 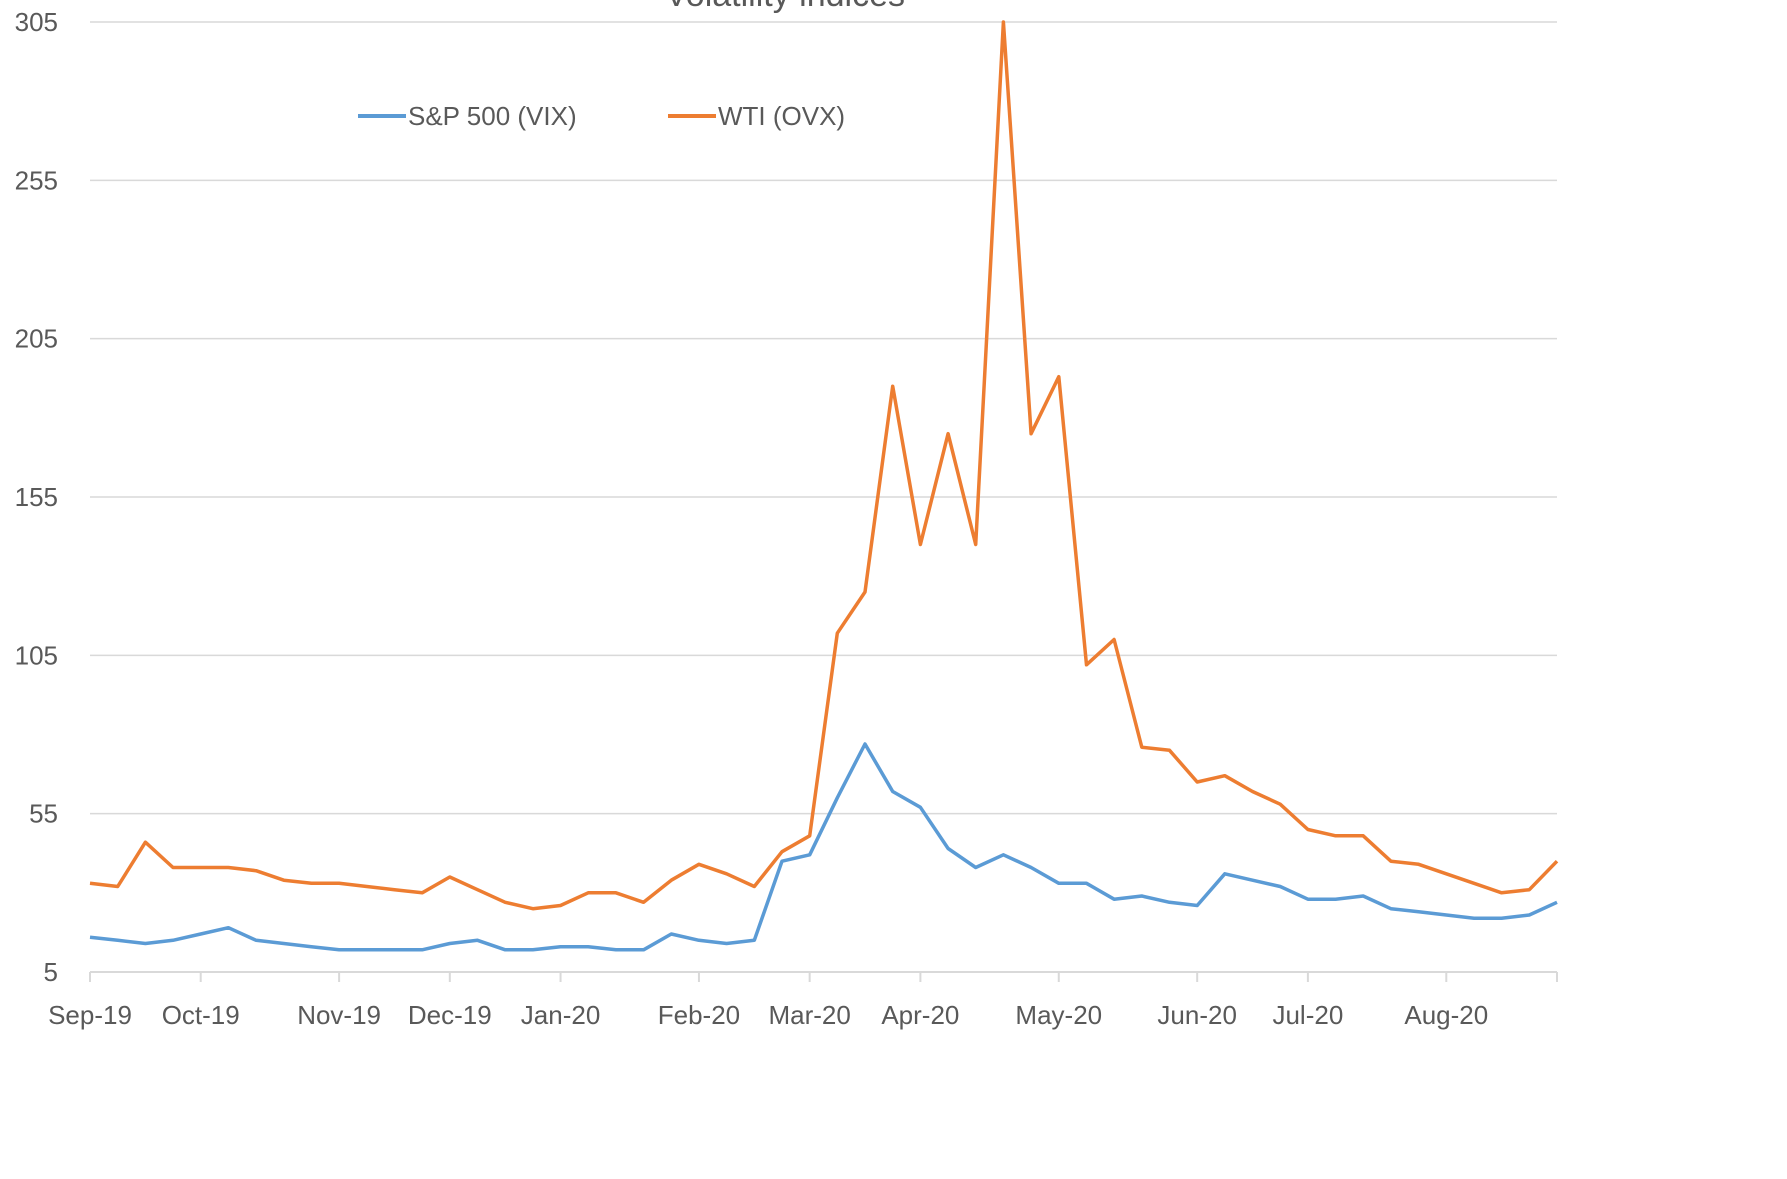 What do you see at coordinates (809, 1015) in the screenshot?
I see `x-tick-label: Mar-20` at bounding box center [809, 1015].